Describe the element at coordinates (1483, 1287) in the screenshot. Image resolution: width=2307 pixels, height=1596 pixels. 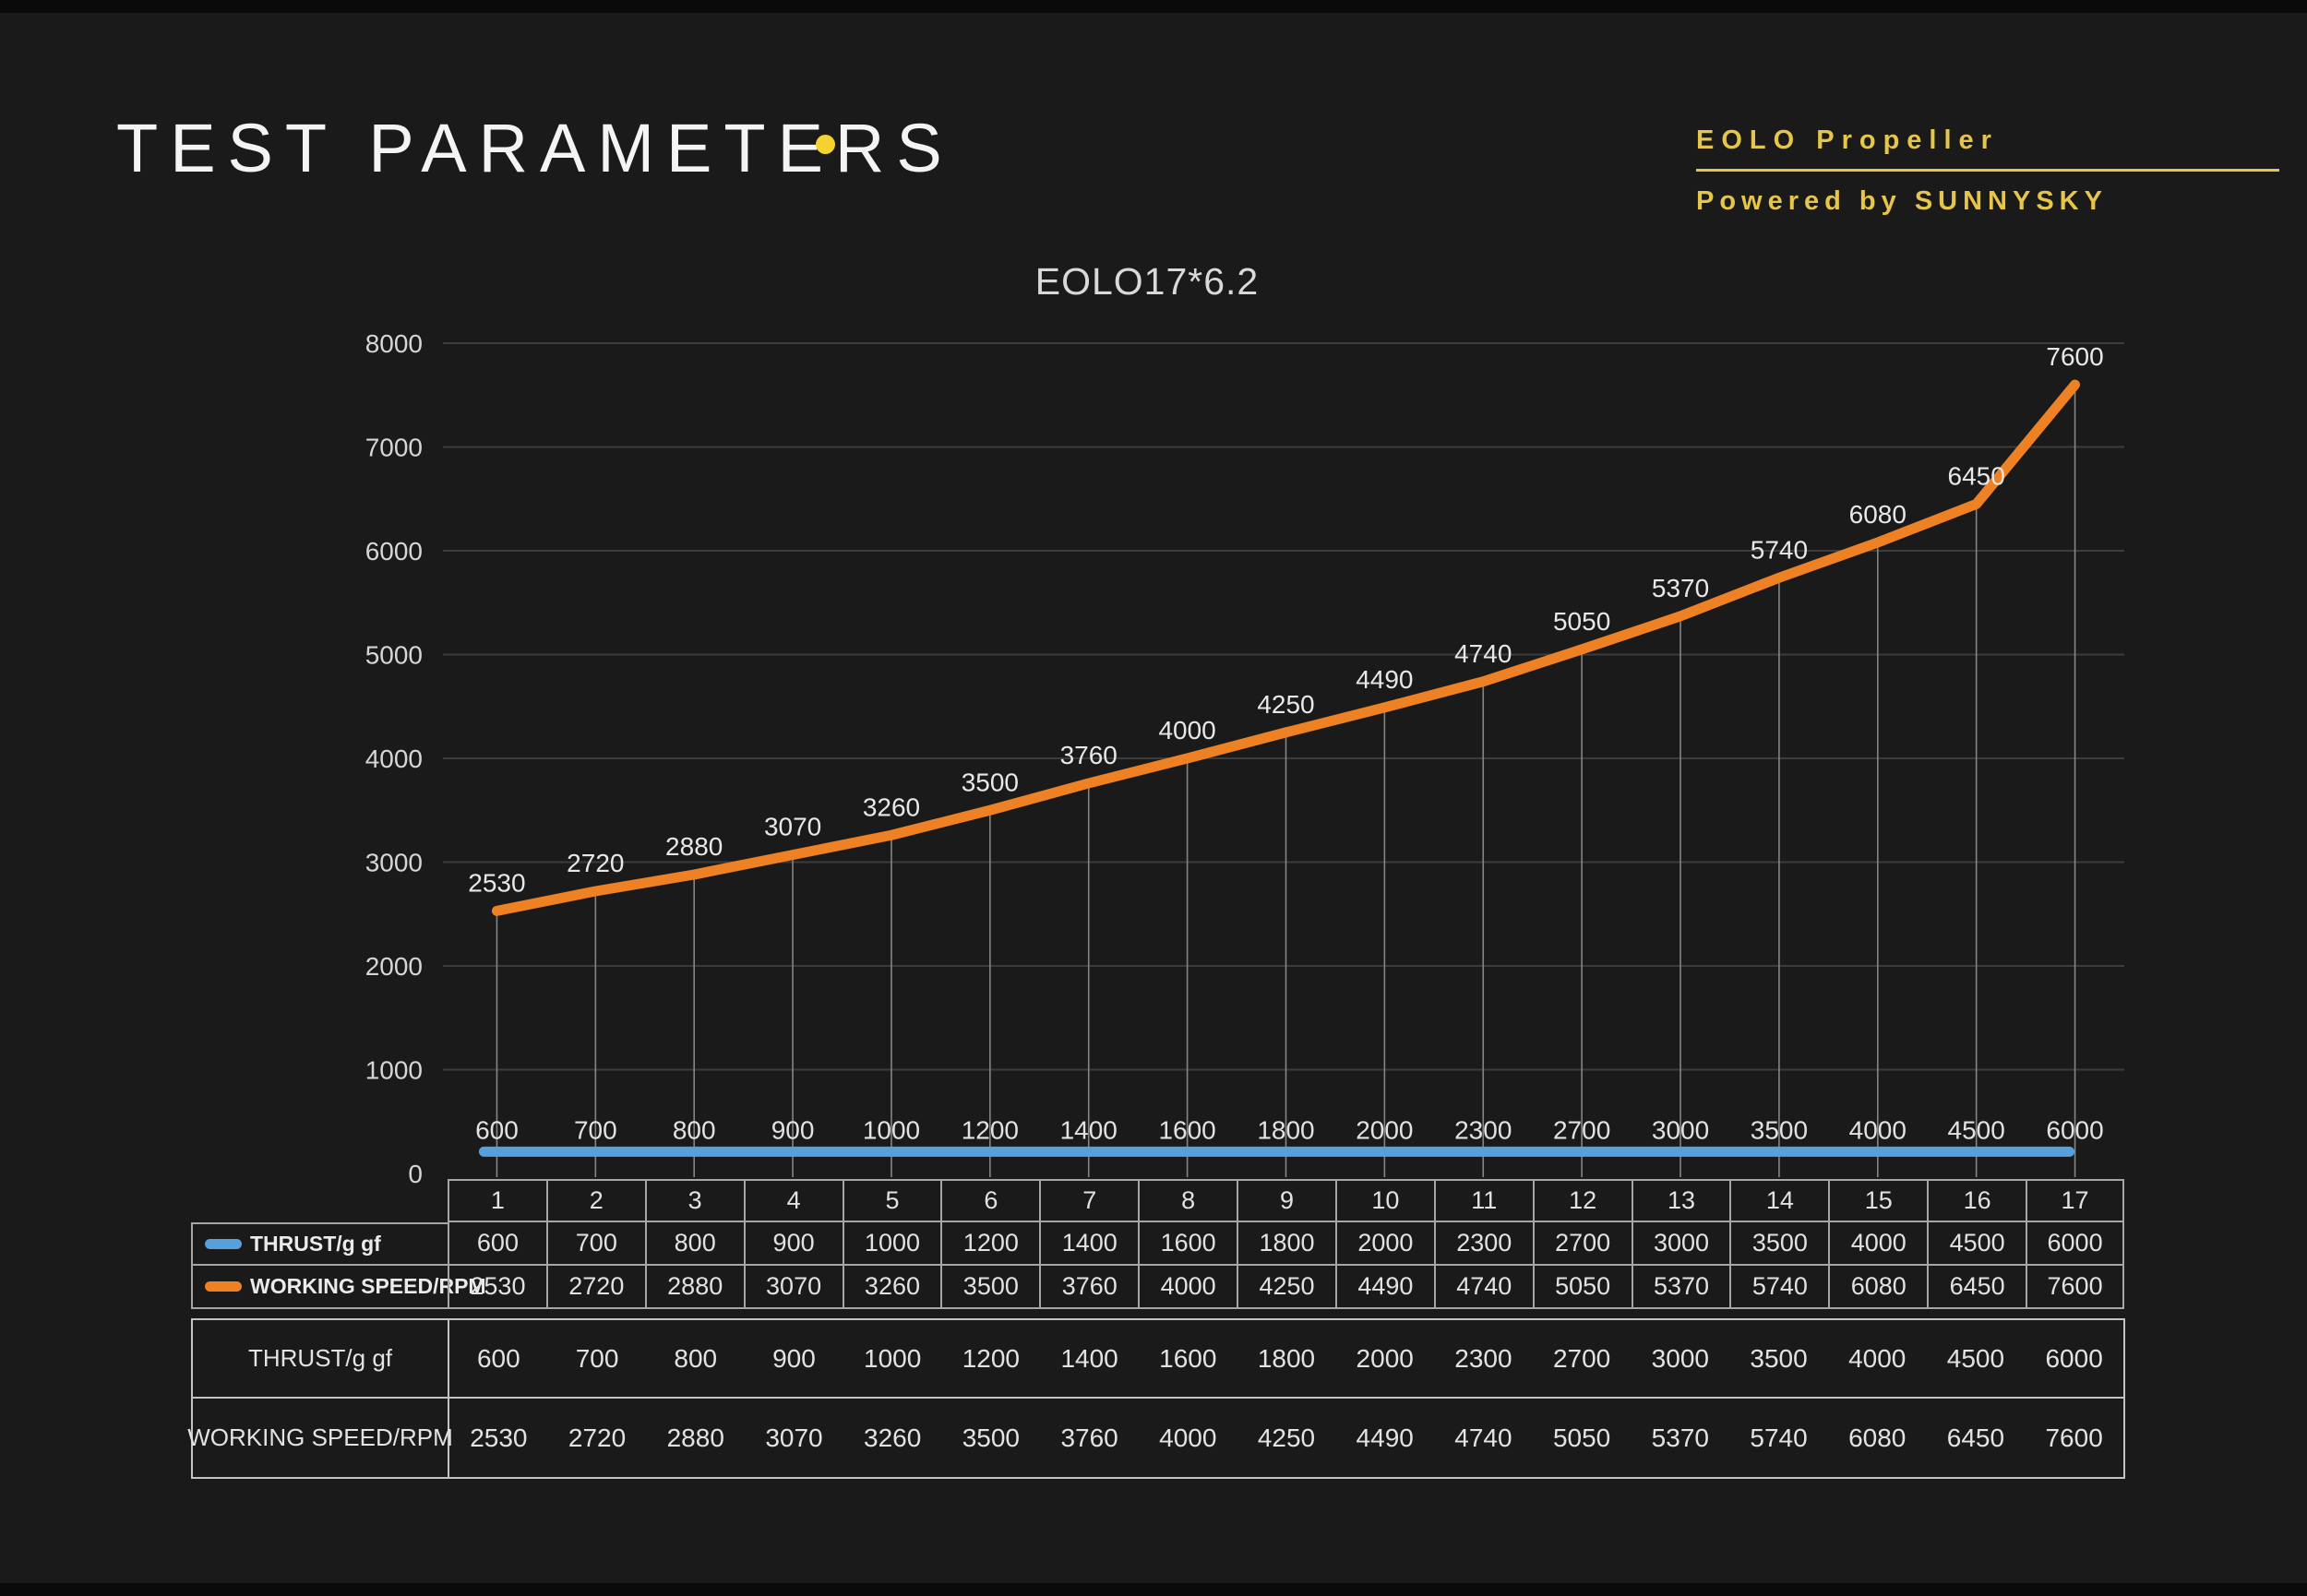
I see `value-cell: 4740` at that location.